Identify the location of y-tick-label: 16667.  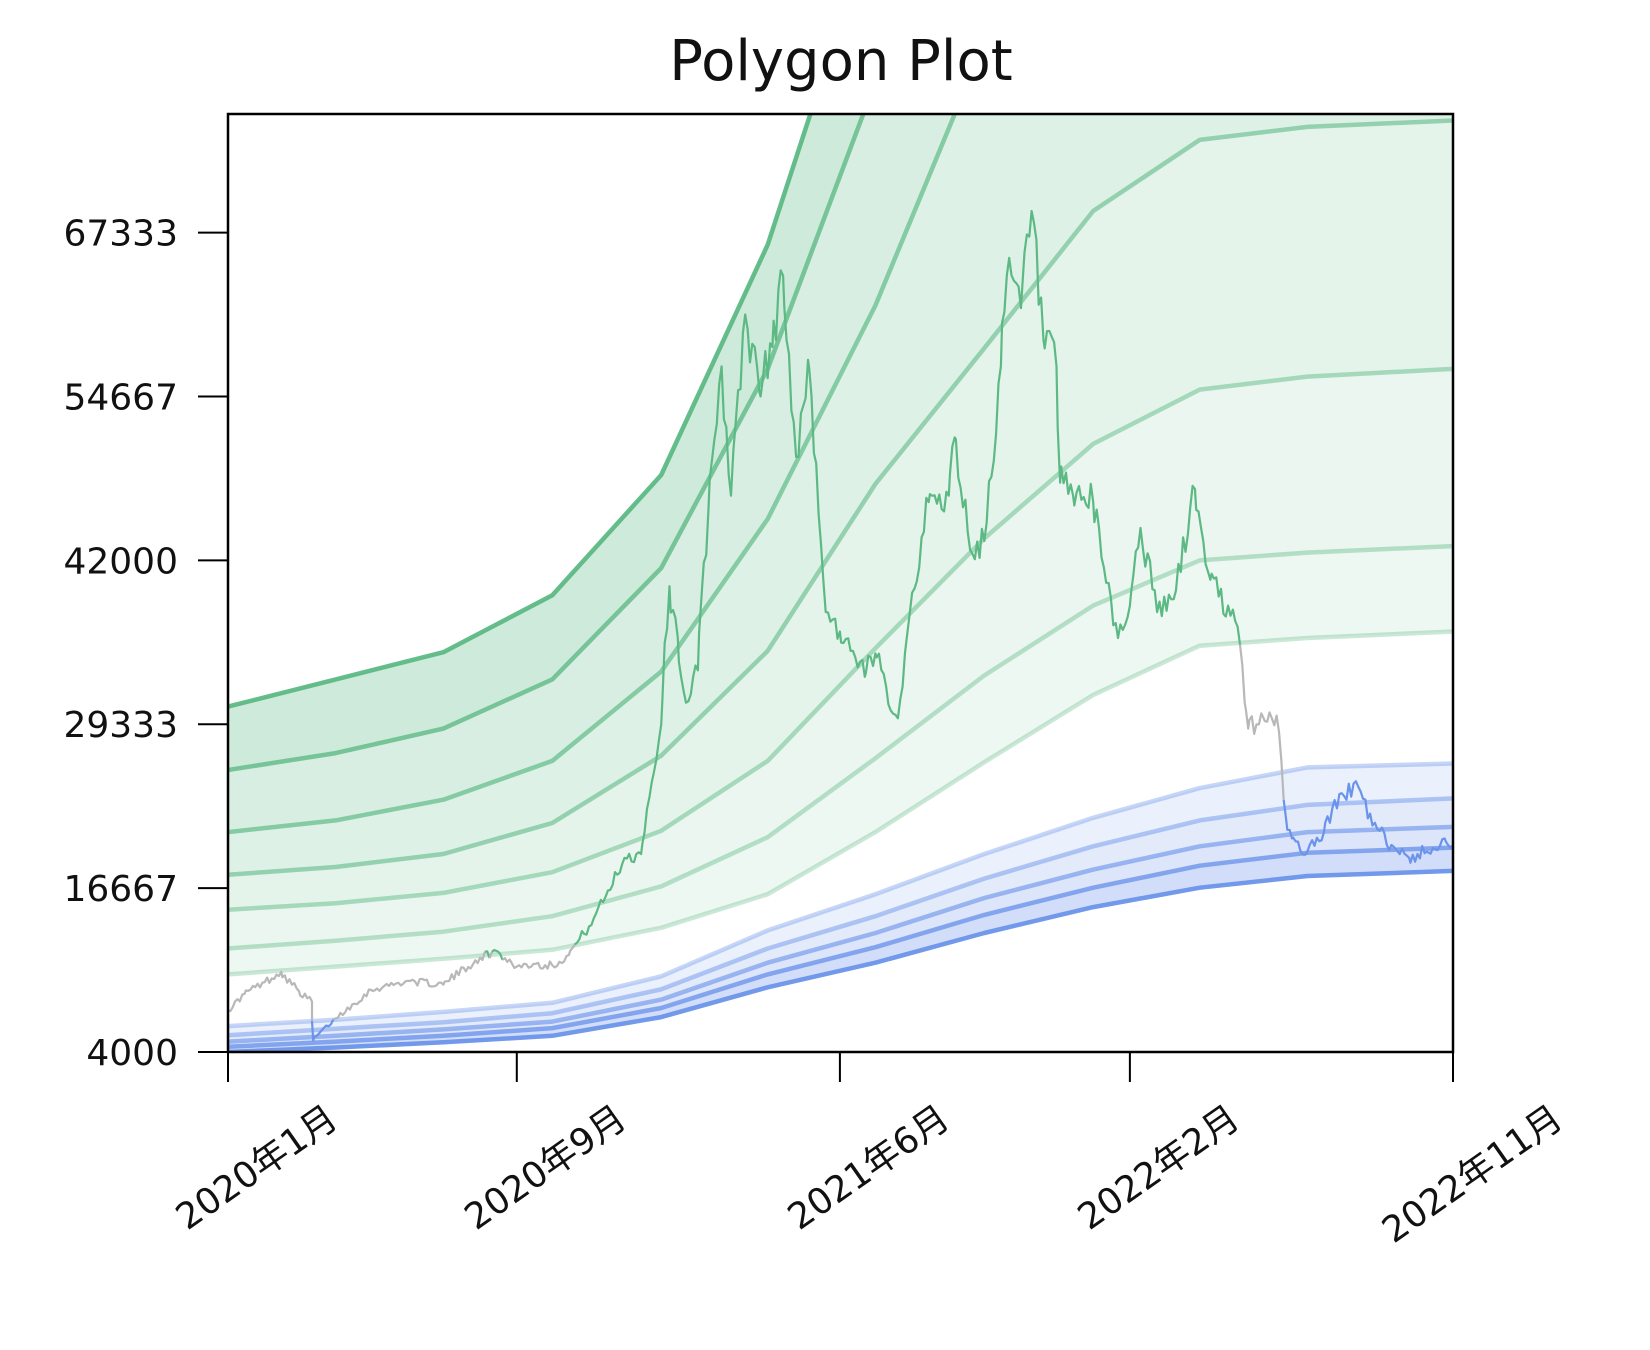
(120, 889).